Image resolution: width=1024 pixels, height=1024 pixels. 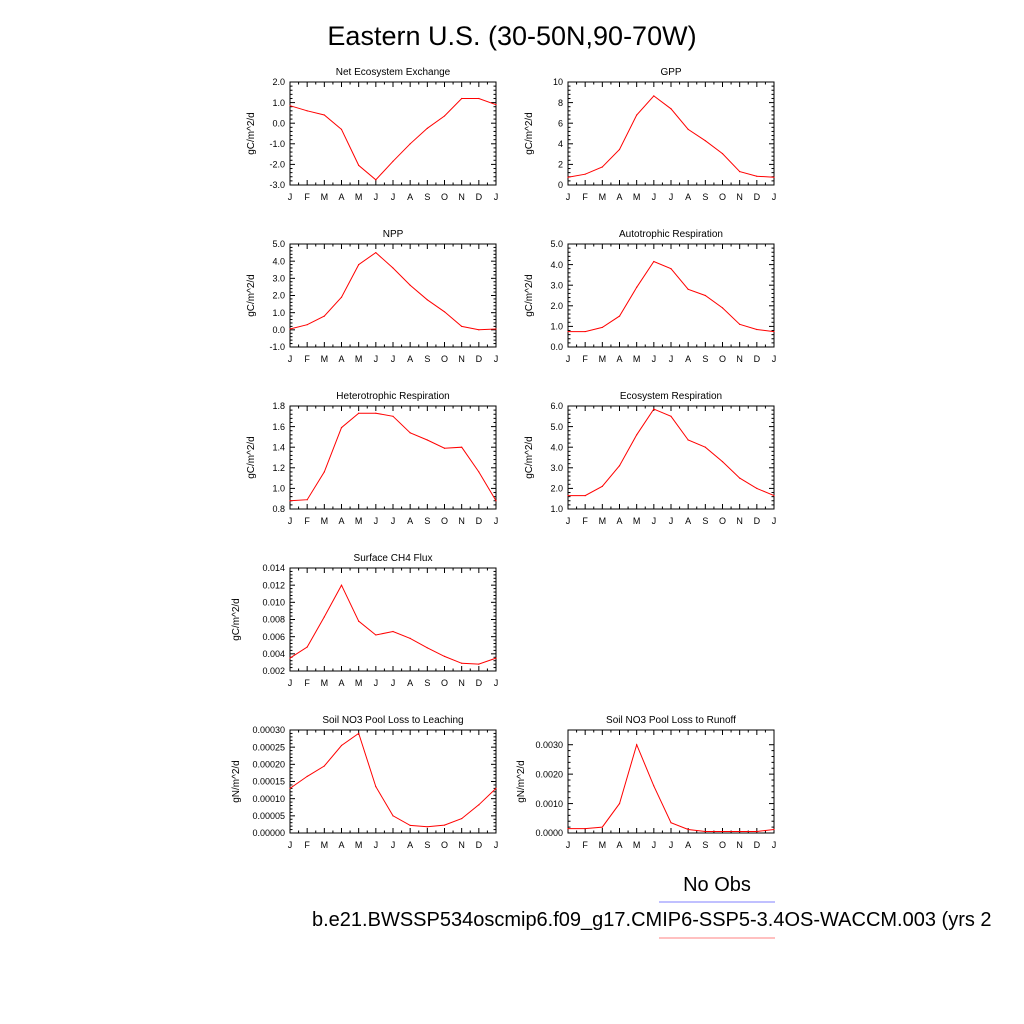 I want to click on y-tick-label: 0.00010, so click(x=268, y=799).